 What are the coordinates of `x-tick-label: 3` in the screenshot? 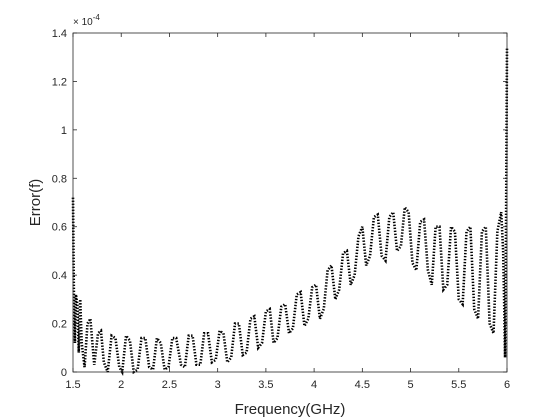 It's located at (218, 385).